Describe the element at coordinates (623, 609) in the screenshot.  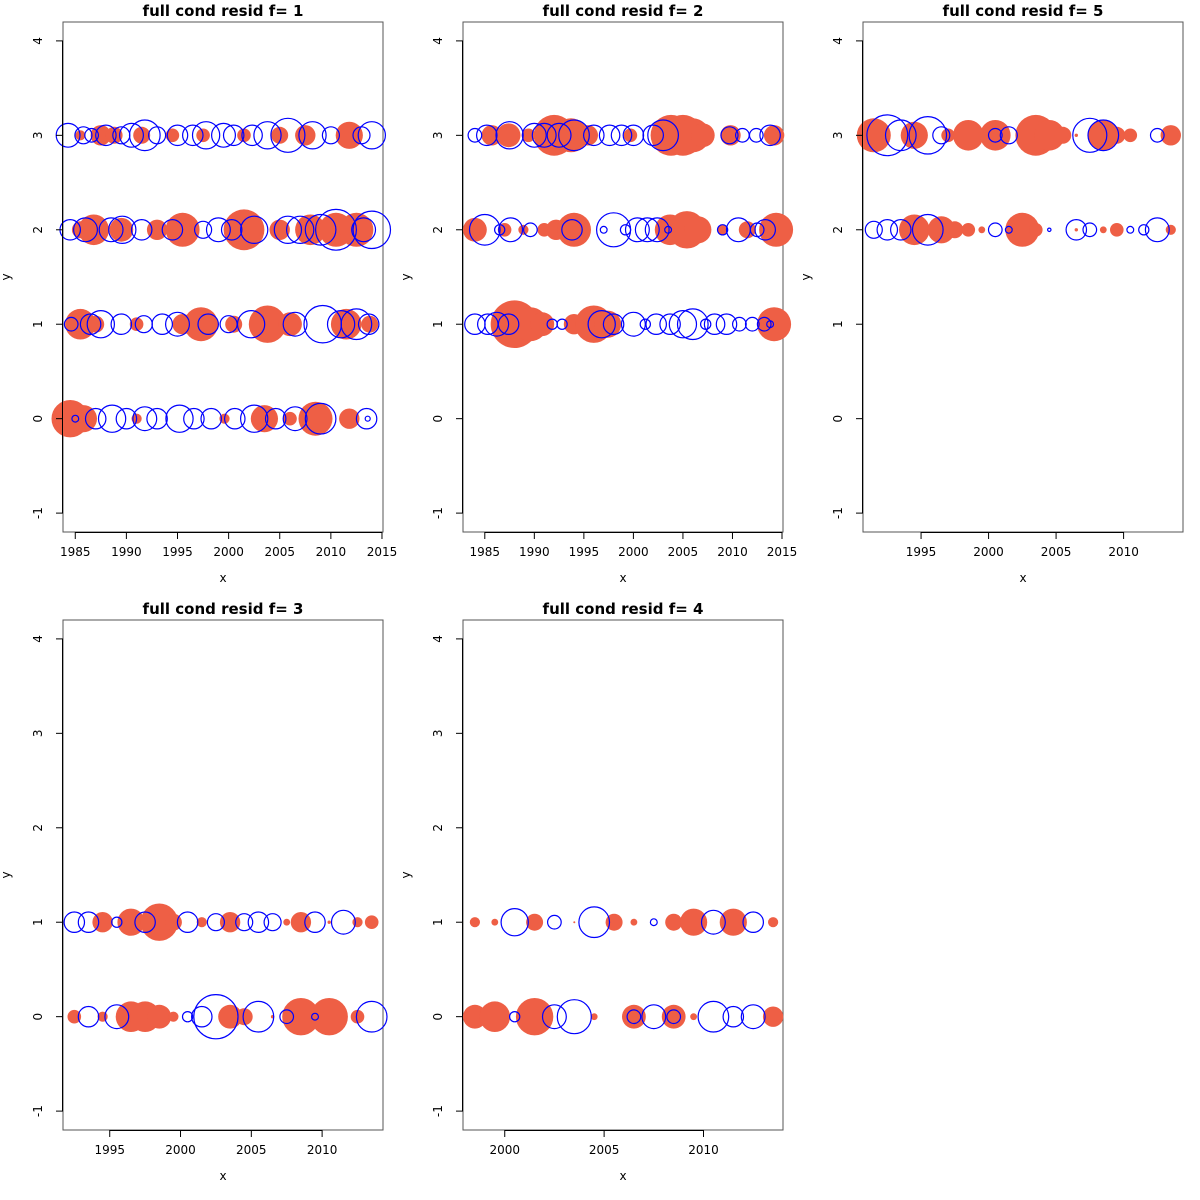
I see `panel-title: full cond resid f= 4` at that location.